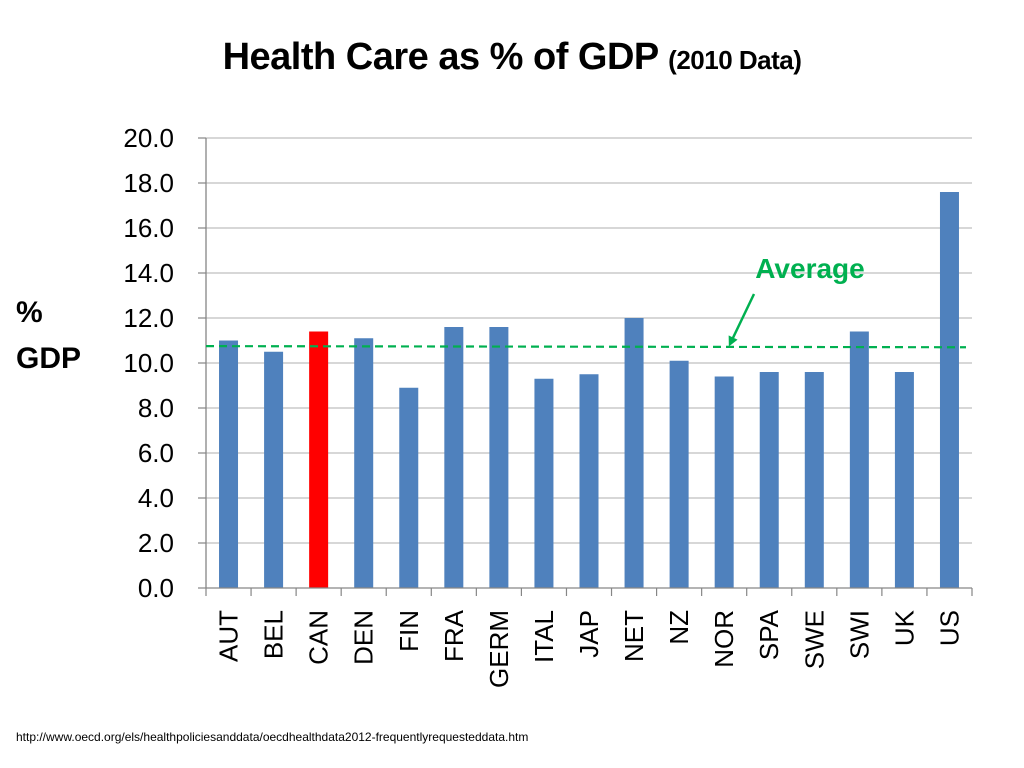  Describe the element at coordinates (589, 634) in the screenshot. I see `x-tick-label-jap: JAP` at that location.